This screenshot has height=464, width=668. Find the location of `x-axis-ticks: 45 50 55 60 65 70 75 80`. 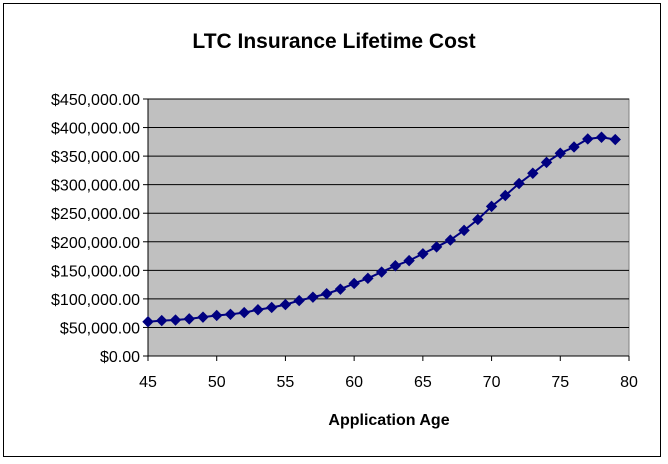

x-axis-ticks: 45 50 55 60 65 70 75 80 is located at coordinates (388, 373).